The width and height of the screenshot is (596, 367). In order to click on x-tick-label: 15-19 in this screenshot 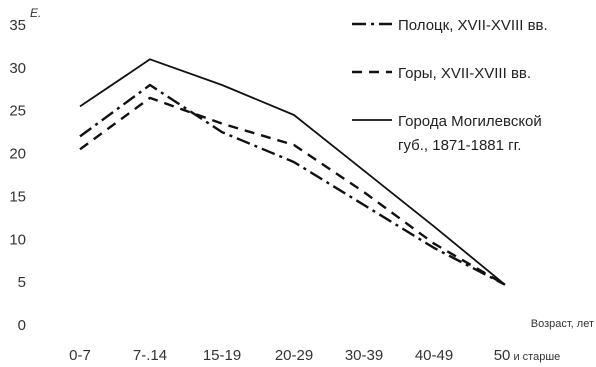, I will do `click(222, 355)`.